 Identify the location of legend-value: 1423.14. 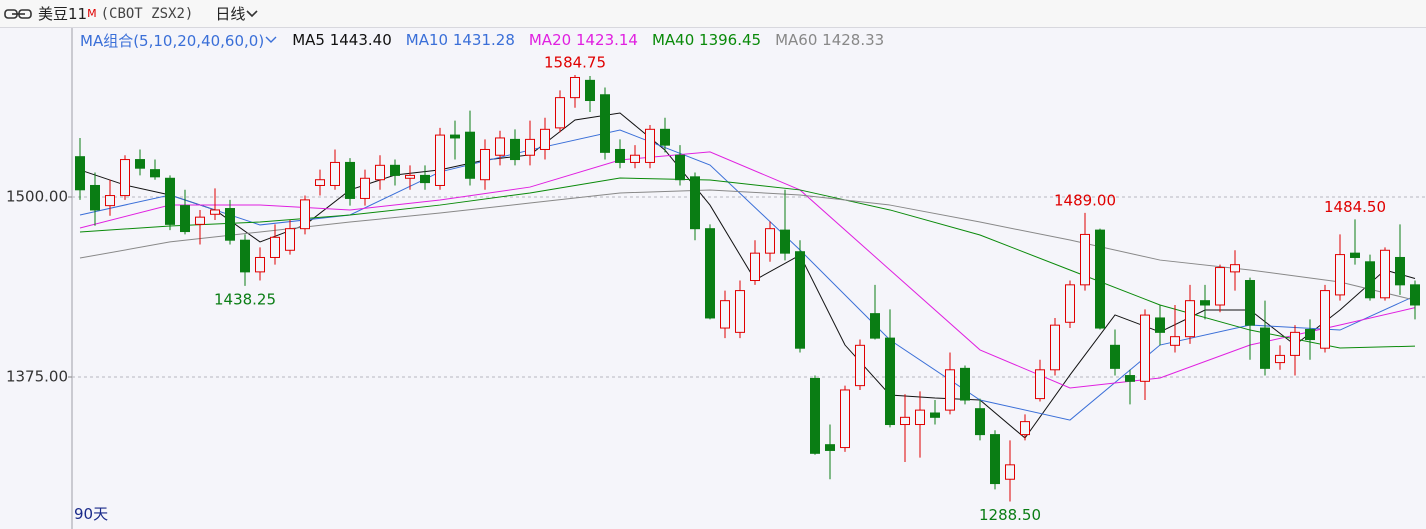
(606, 40).